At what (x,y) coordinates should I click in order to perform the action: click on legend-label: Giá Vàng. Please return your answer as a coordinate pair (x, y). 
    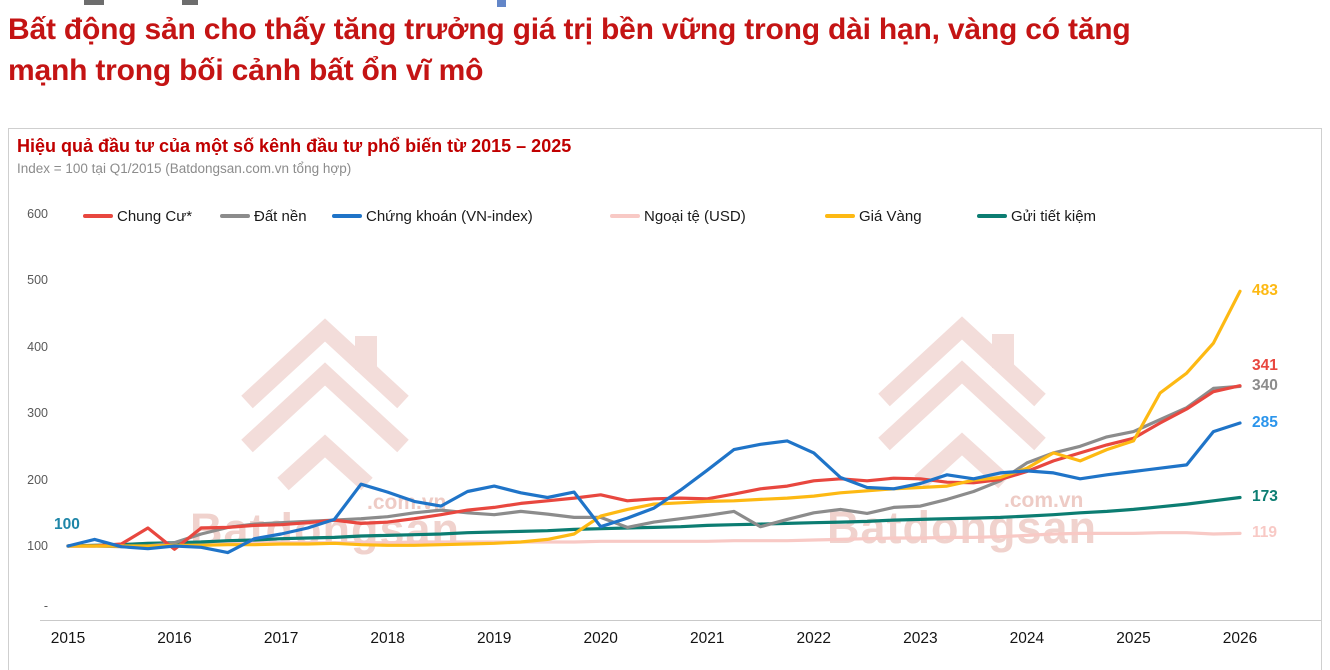
    Looking at the image, I should click on (890, 216).